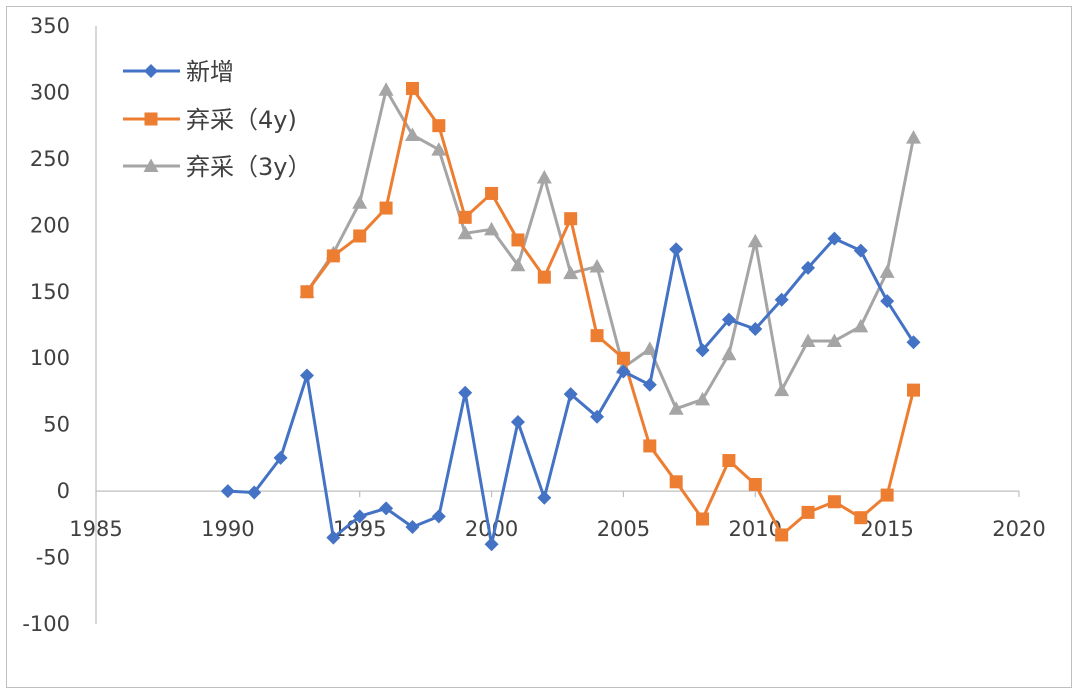  What do you see at coordinates (227, 529) in the screenshot?
I see `x-tick-label: 1990` at bounding box center [227, 529].